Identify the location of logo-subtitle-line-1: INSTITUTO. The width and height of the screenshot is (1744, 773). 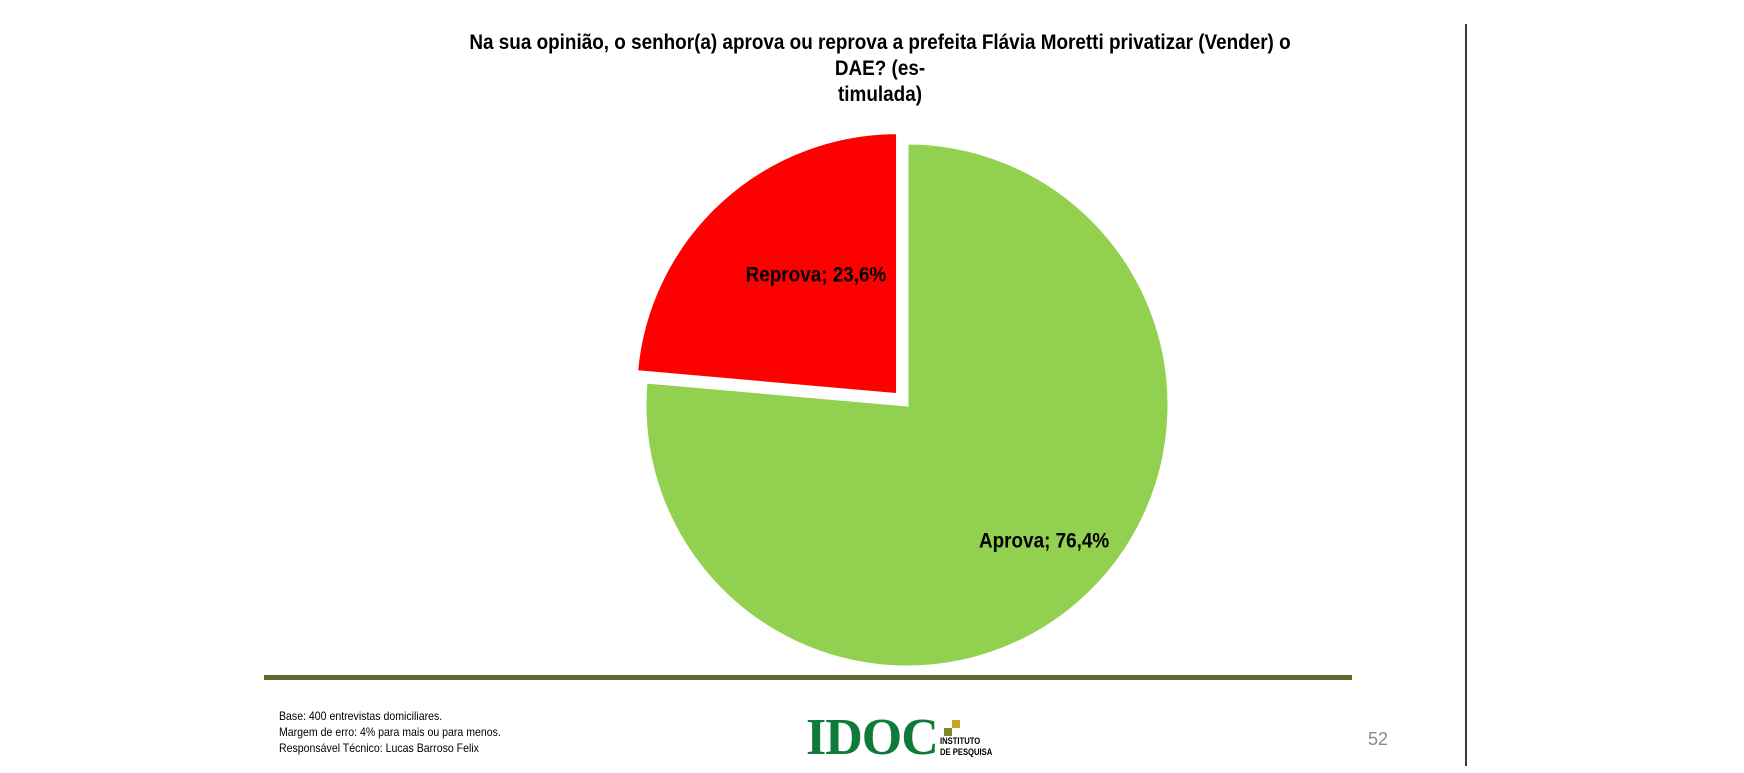
(960, 741).